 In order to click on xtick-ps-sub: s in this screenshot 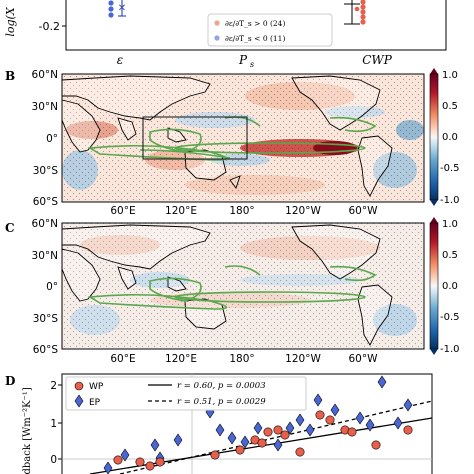, I will do `click(252, 64)`.